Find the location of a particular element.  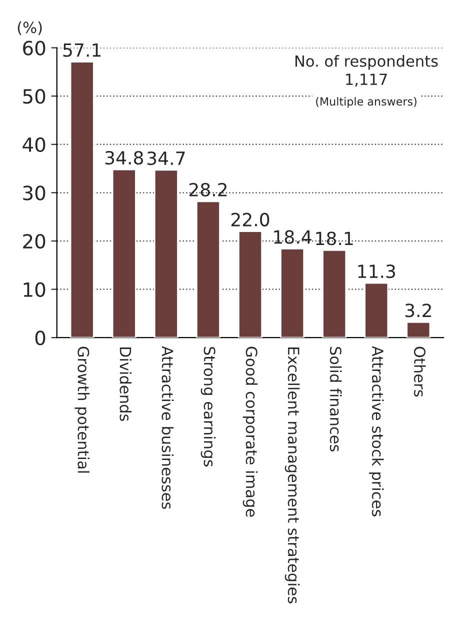

y-tick-label: 20 is located at coordinates (34, 241).